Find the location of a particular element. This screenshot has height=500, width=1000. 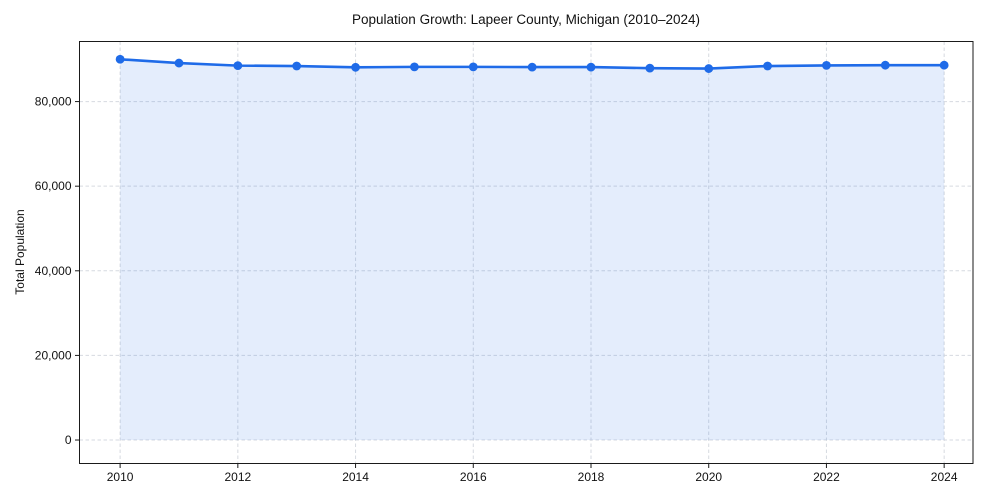

x-tick-label: 2012 is located at coordinates (237, 477).